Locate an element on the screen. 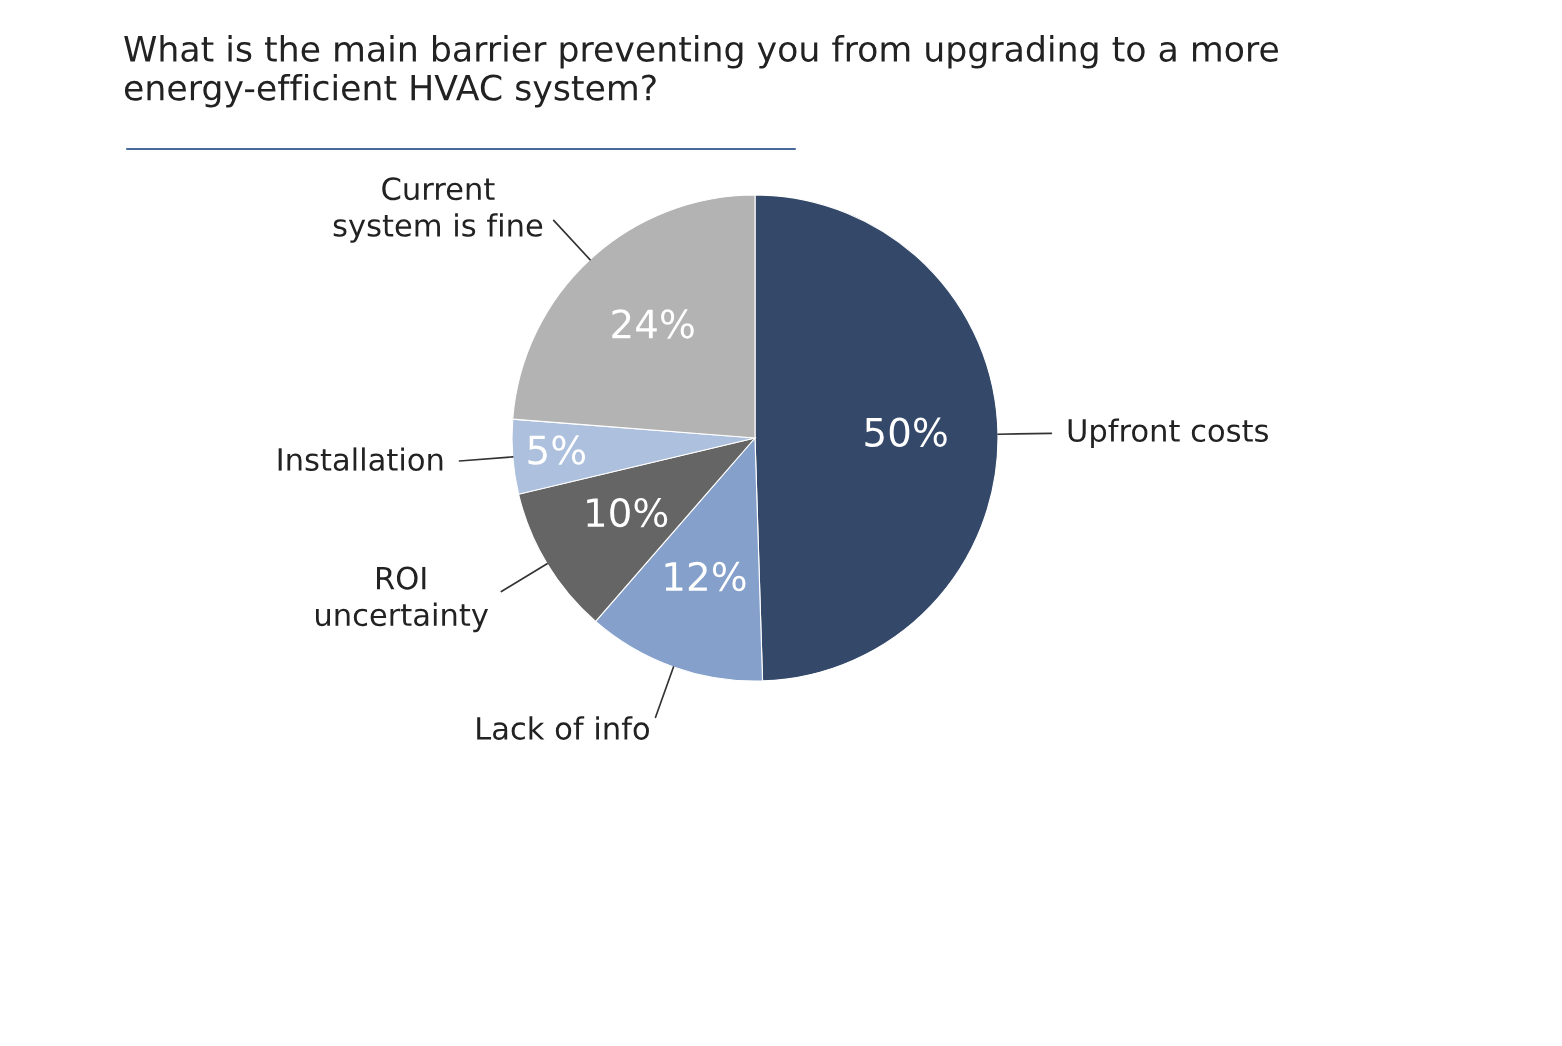  slice-label: Installation is located at coordinates (360, 459).